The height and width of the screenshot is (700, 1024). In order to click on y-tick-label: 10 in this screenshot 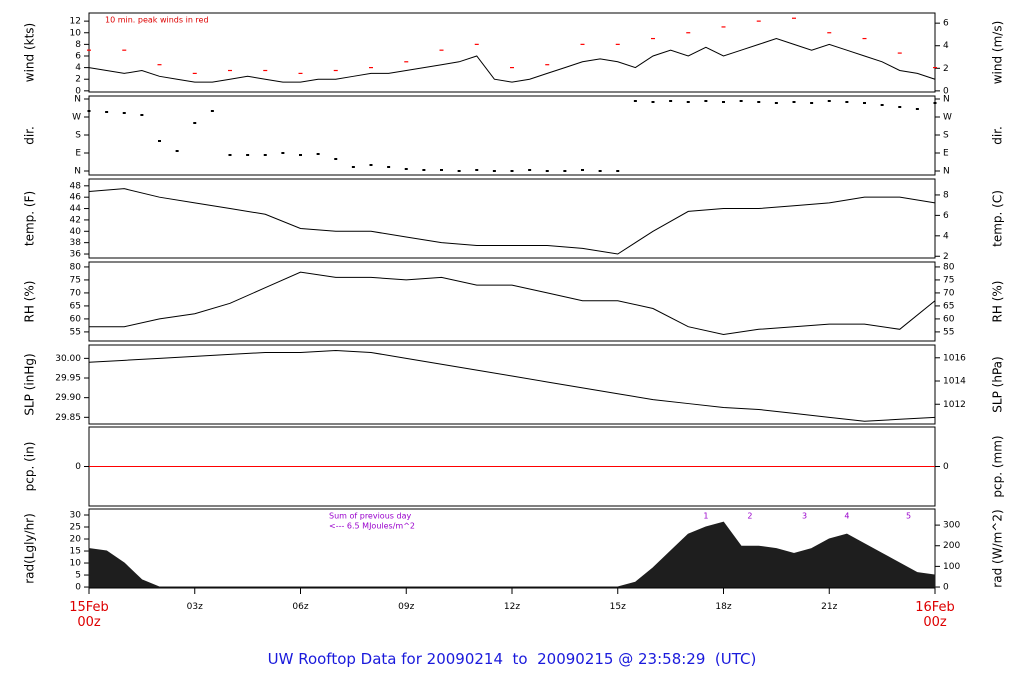, I will do `click(76, 564)`.